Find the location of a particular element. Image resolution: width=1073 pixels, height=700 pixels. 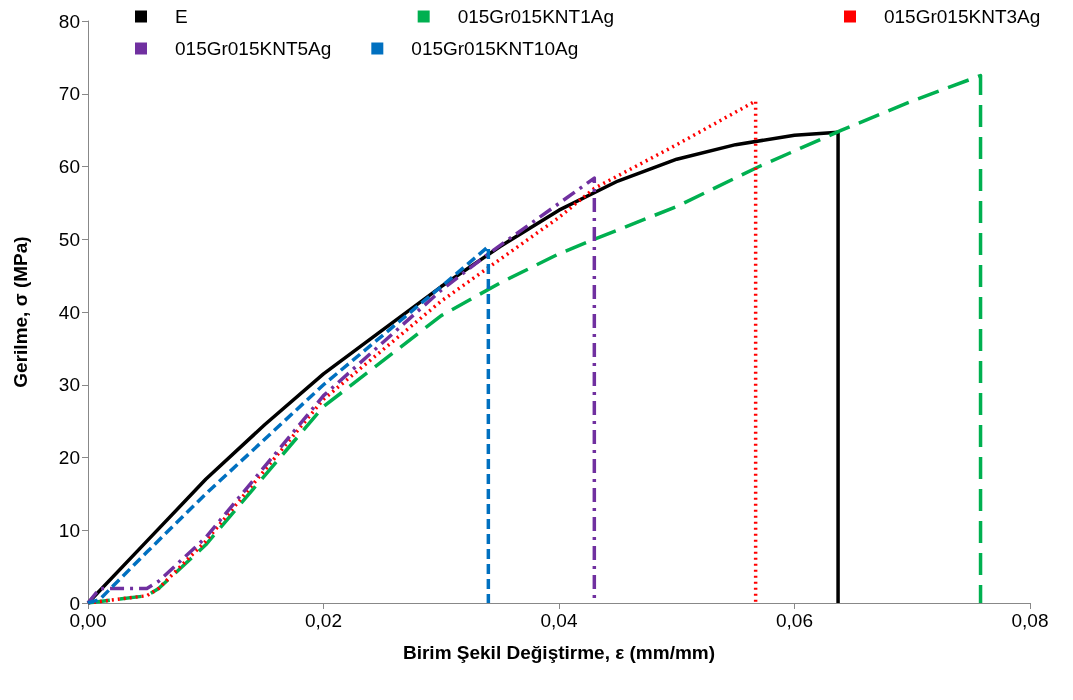

legend-label: 015Gr015KNT1Ag is located at coordinates (535, 16).